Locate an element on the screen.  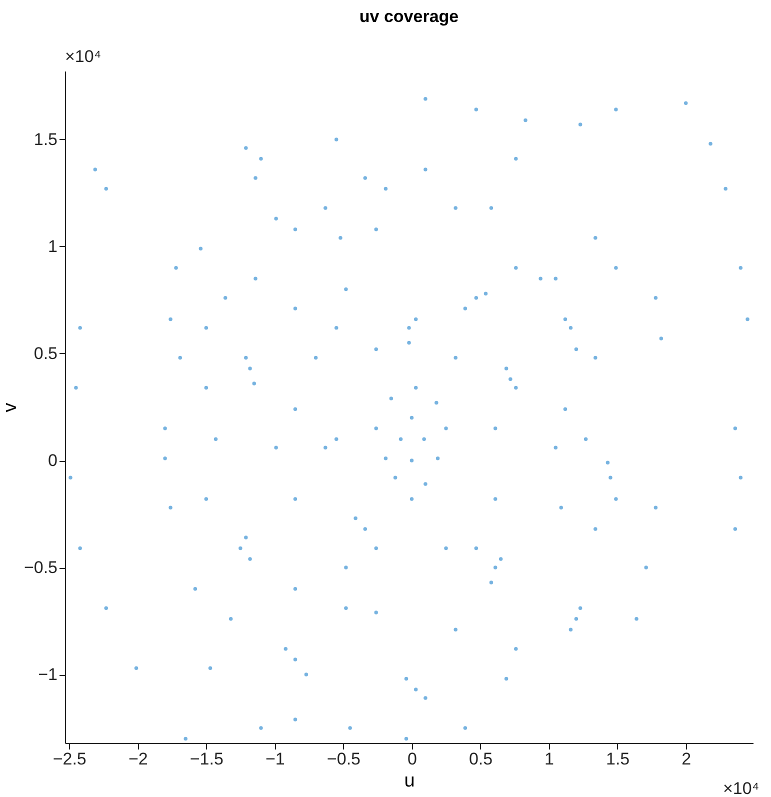
x-tick-label: 1.5 is located at coordinates (618, 759).